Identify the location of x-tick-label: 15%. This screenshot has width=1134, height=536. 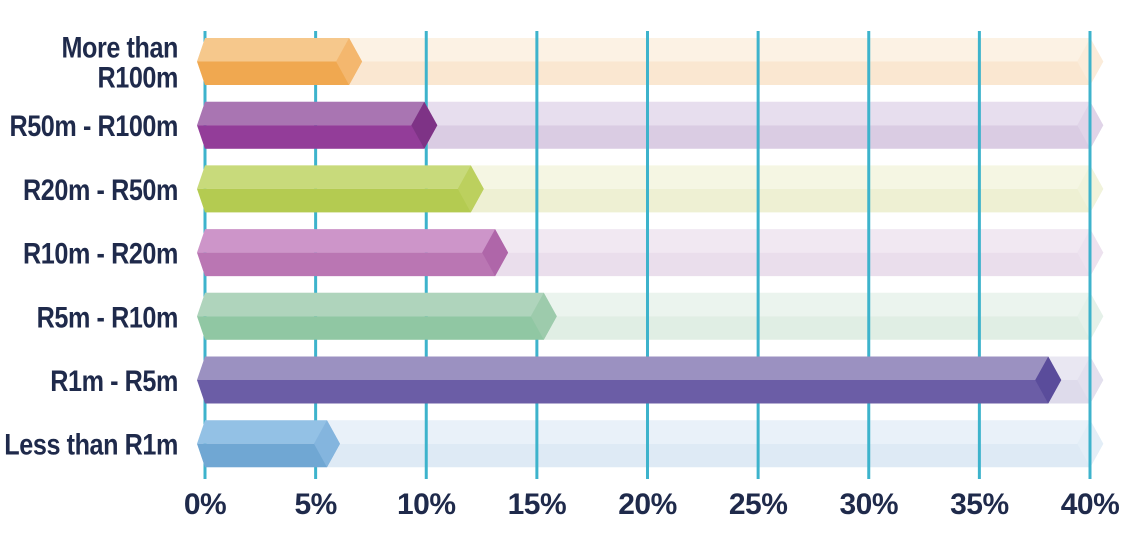
(537, 504).